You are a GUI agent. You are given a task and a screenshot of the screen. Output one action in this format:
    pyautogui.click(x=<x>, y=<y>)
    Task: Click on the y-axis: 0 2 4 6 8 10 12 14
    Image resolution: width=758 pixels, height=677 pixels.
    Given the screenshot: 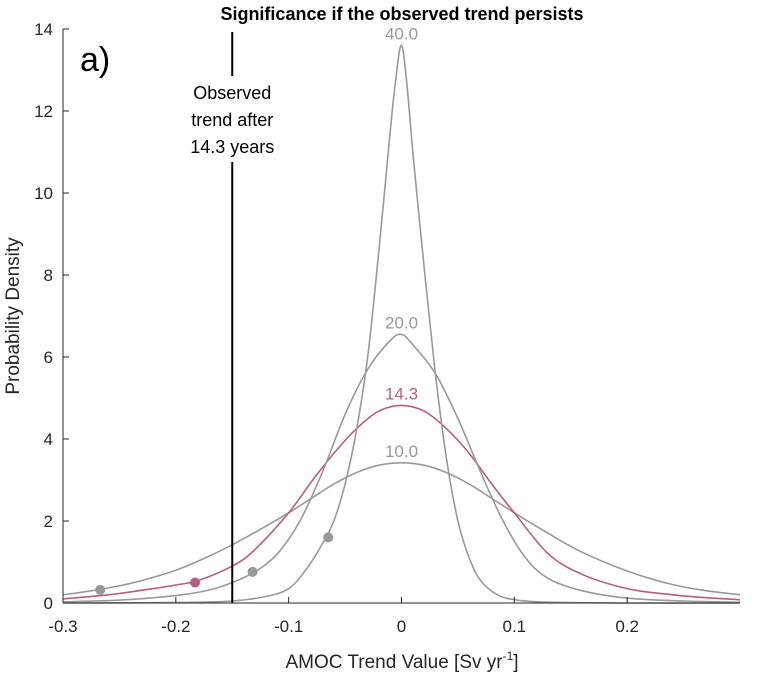 What is the action you would take?
    pyautogui.click(x=51, y=316)
    